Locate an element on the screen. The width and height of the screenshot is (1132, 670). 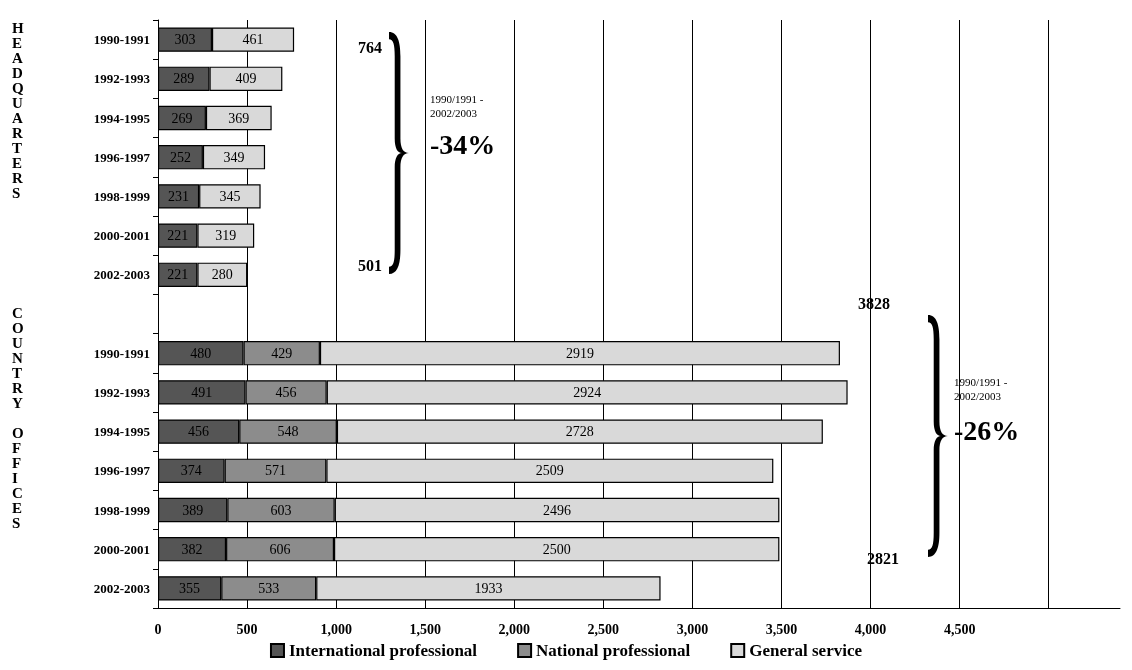
data-label: 374 is located at coordinates (191, 471).